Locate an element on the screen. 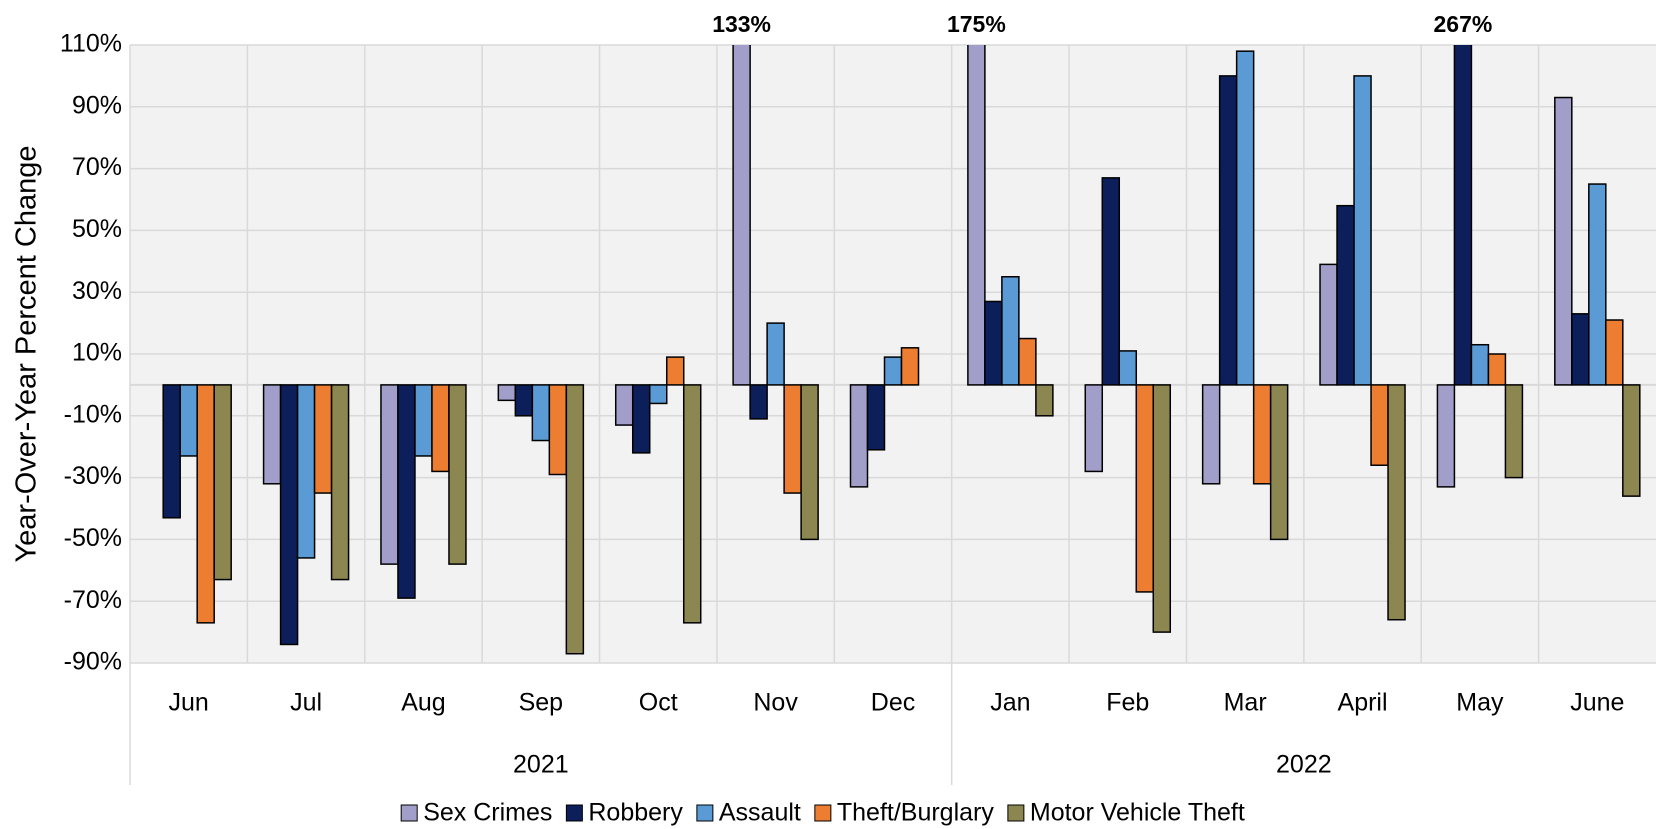  x-tick-label: Mar is located at coordinates (1245, 703).